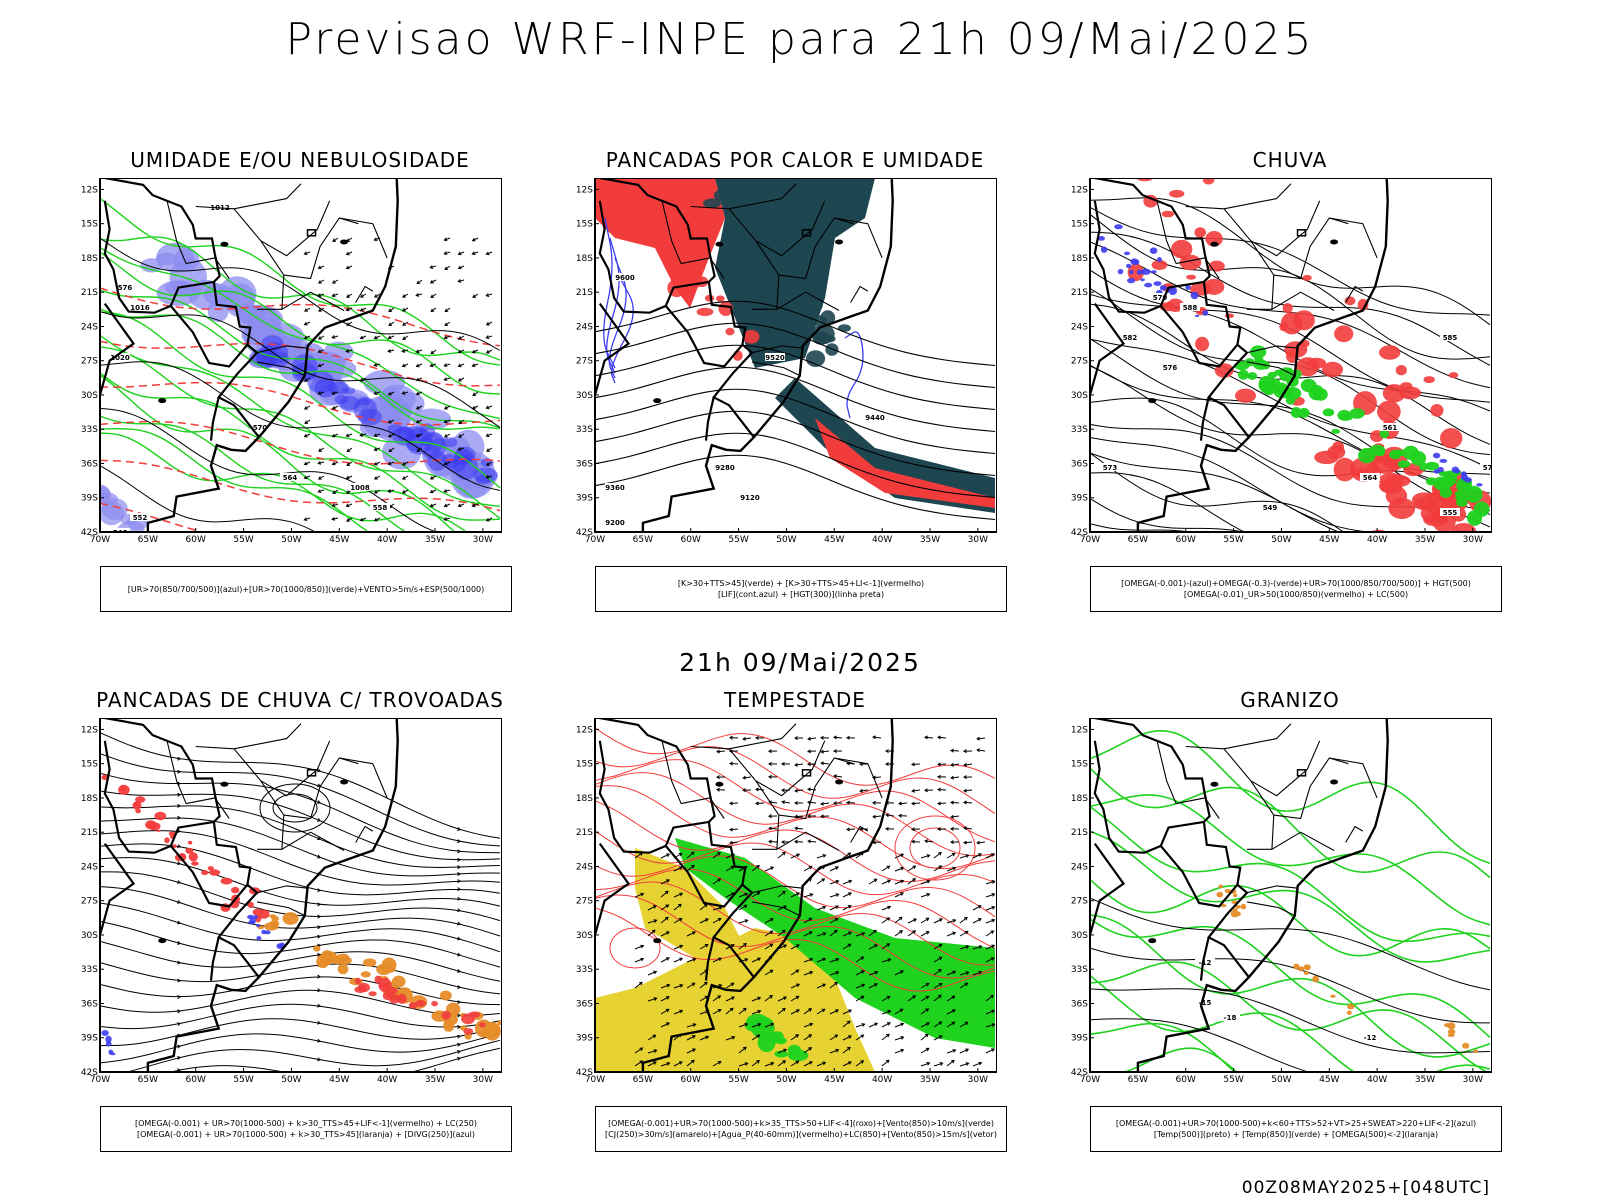  What do you see at coordinates (1259, 359) in the screenshot?
I see `omega-area` at bounding box center [1259, 359].